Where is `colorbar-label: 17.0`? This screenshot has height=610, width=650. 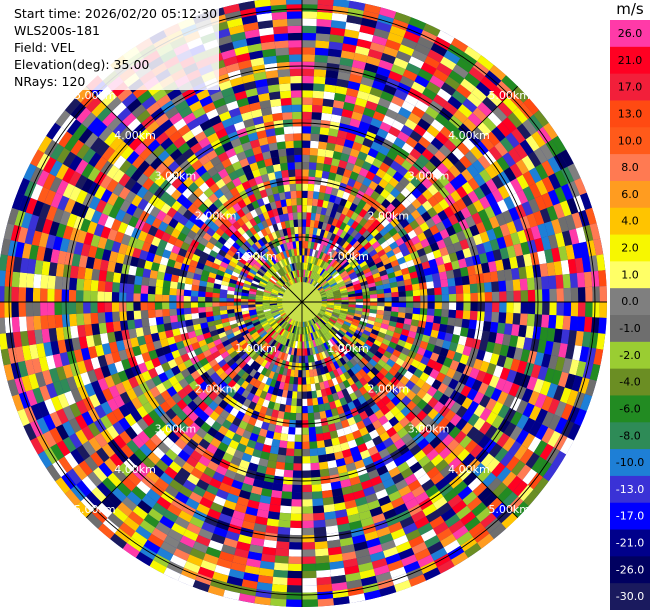
colorbar-label: 17.0 is located at coordinates (630, 87).